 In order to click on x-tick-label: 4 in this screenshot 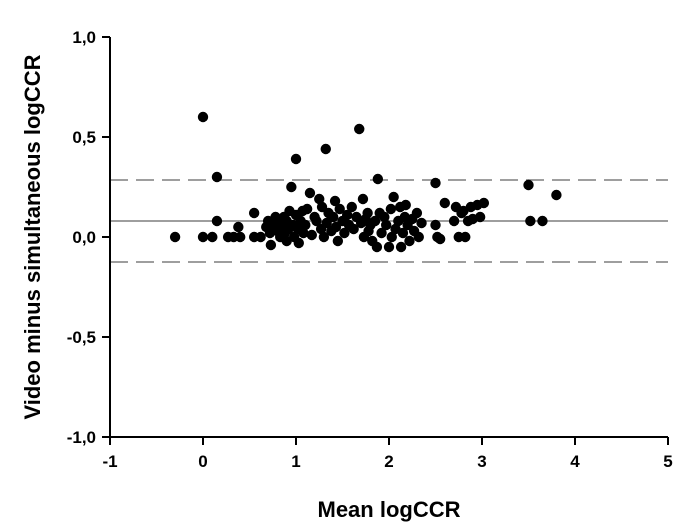, I will do `click(575, 461)`.